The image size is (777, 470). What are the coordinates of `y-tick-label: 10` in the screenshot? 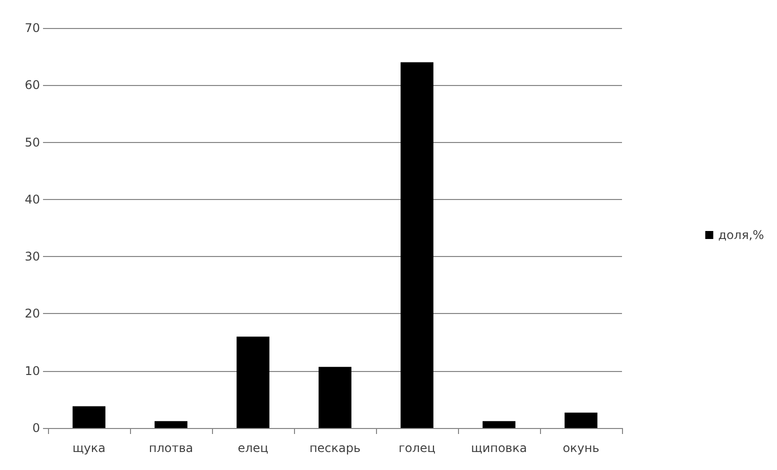 It's located at (32, 371).